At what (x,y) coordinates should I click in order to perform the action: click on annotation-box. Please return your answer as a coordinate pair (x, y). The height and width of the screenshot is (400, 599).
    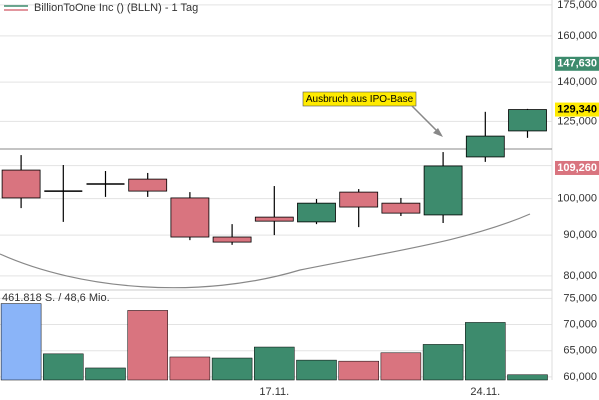
    Looking at the image, I should click on (359, 99).